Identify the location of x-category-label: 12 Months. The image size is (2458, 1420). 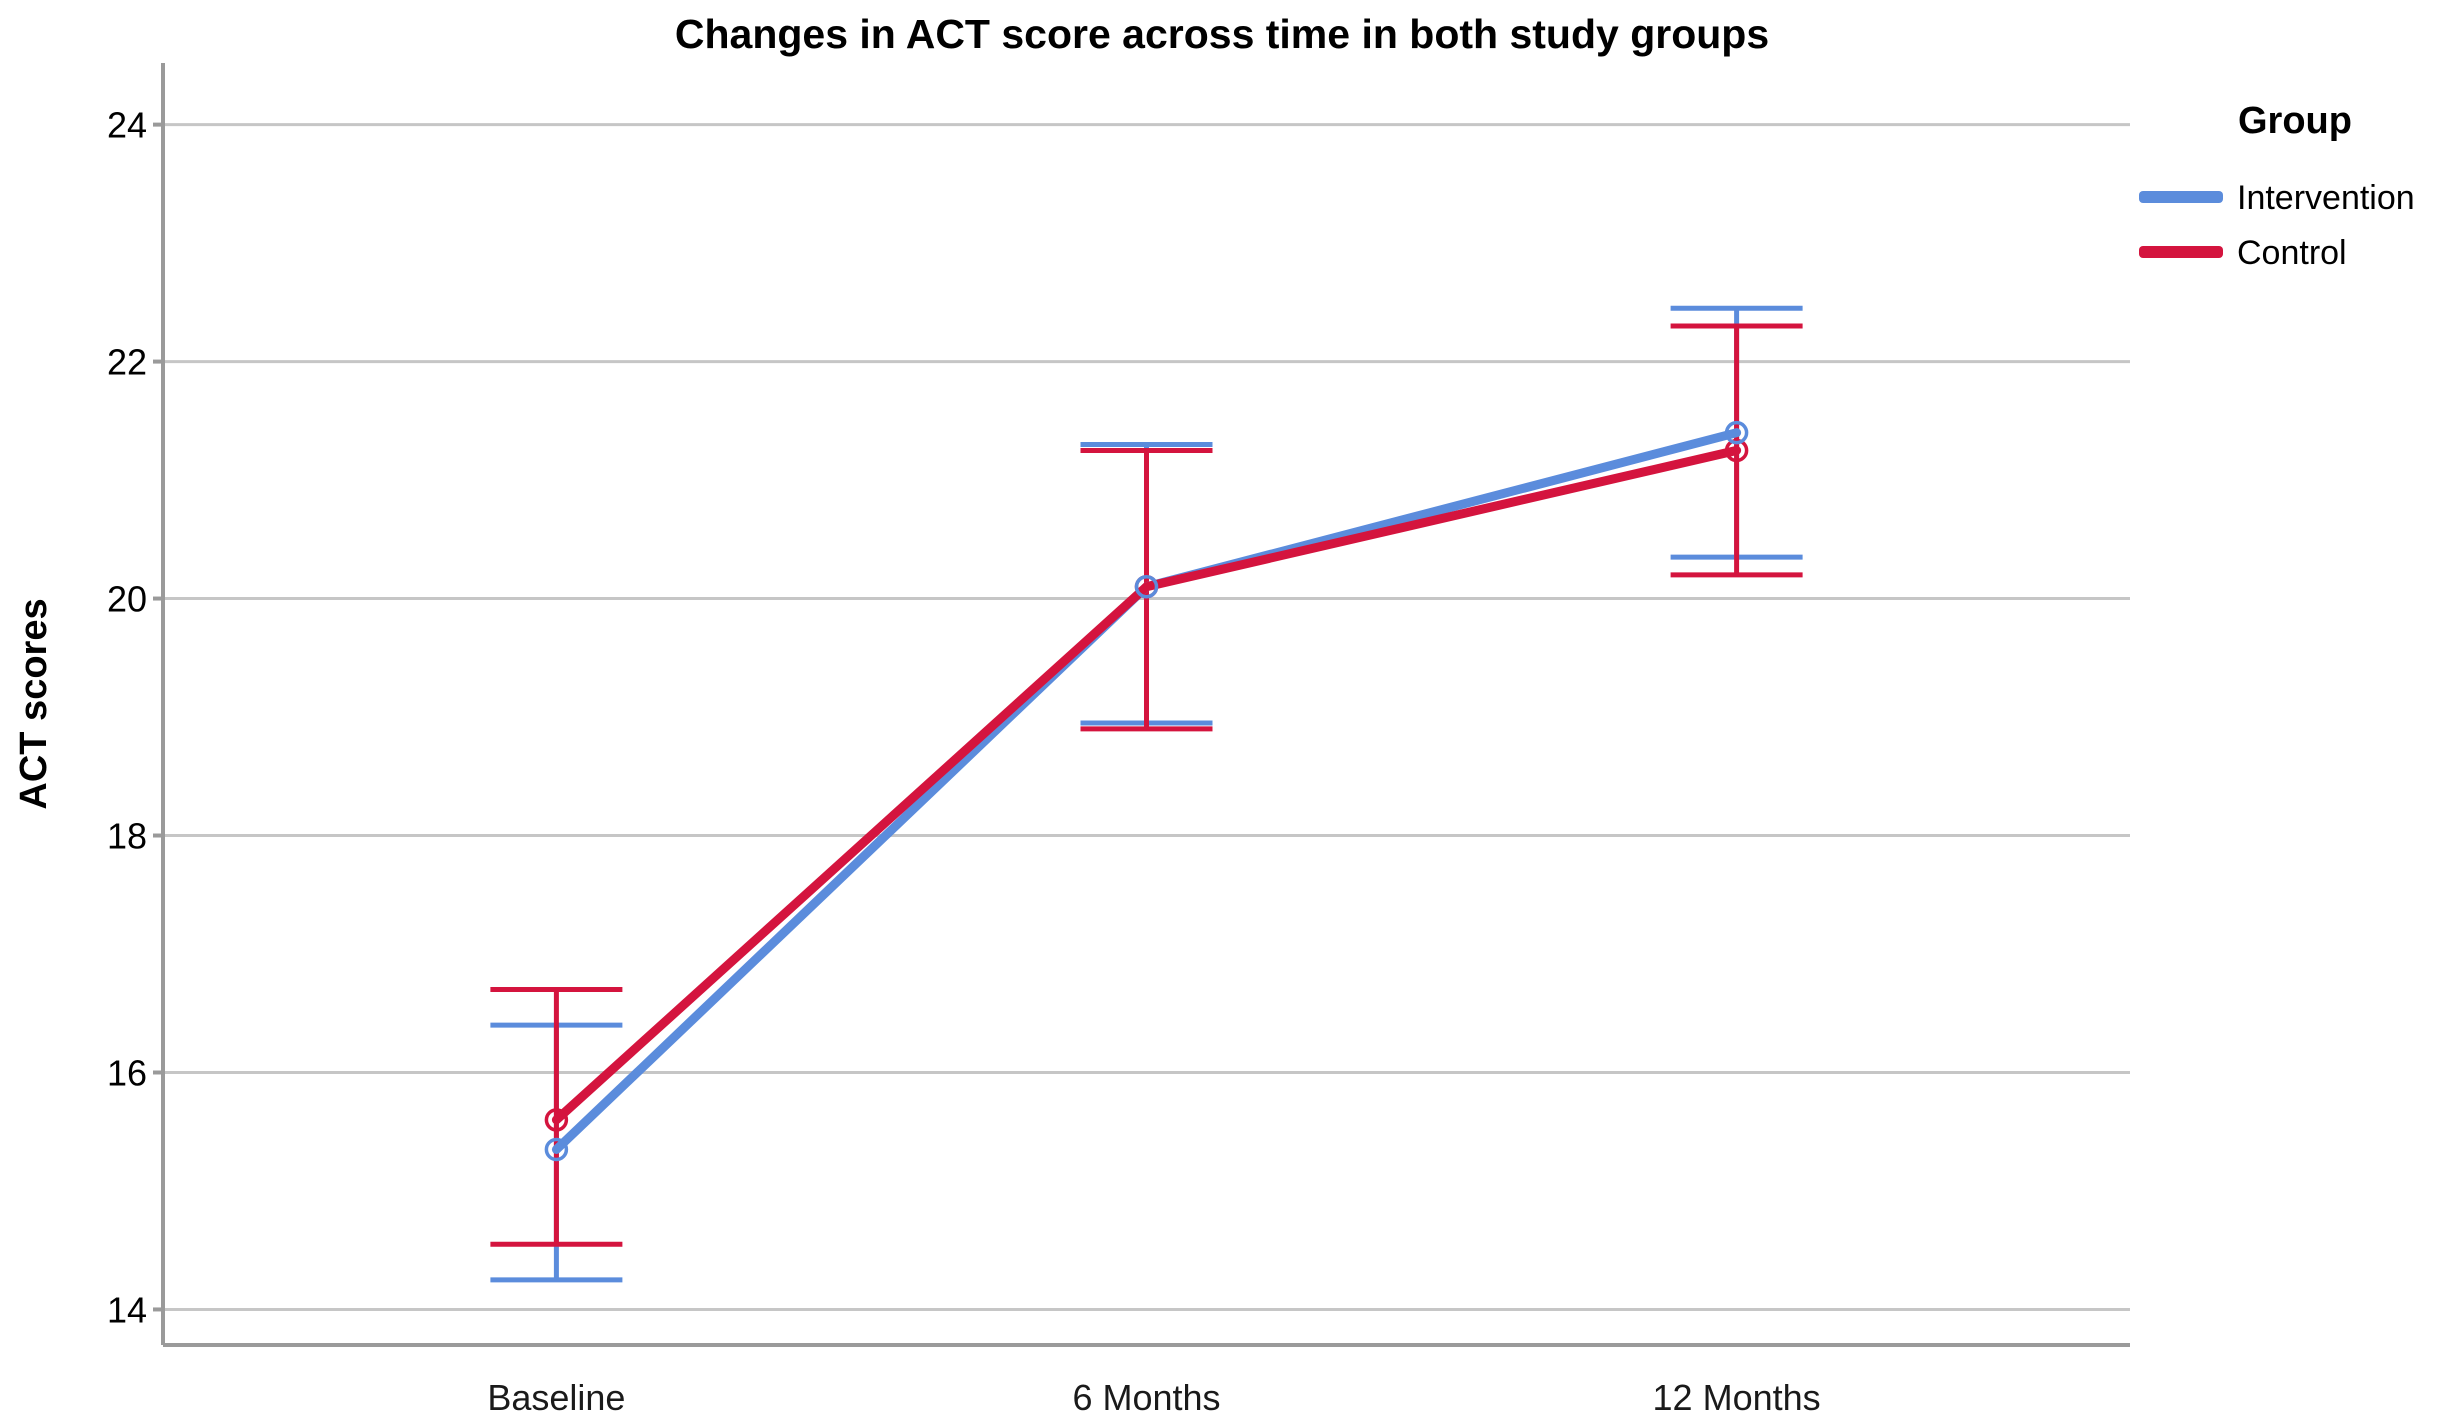
(1737, 1397).